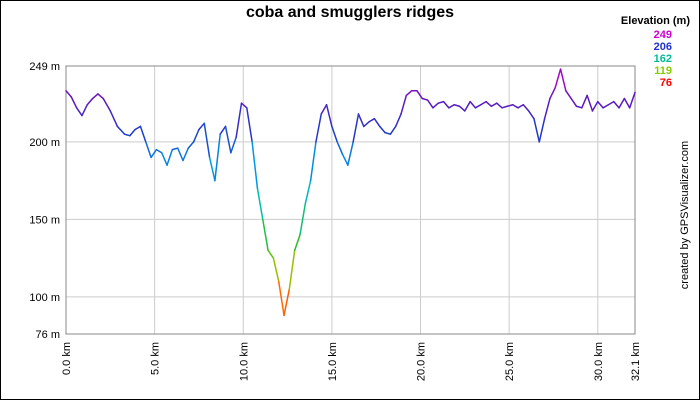 This screenshot has height=400, width=700. What do you see at coordinates (44, 67) in the screenshot?
I see `y-tick-label: 249 m` at bounding box center [44, 67].